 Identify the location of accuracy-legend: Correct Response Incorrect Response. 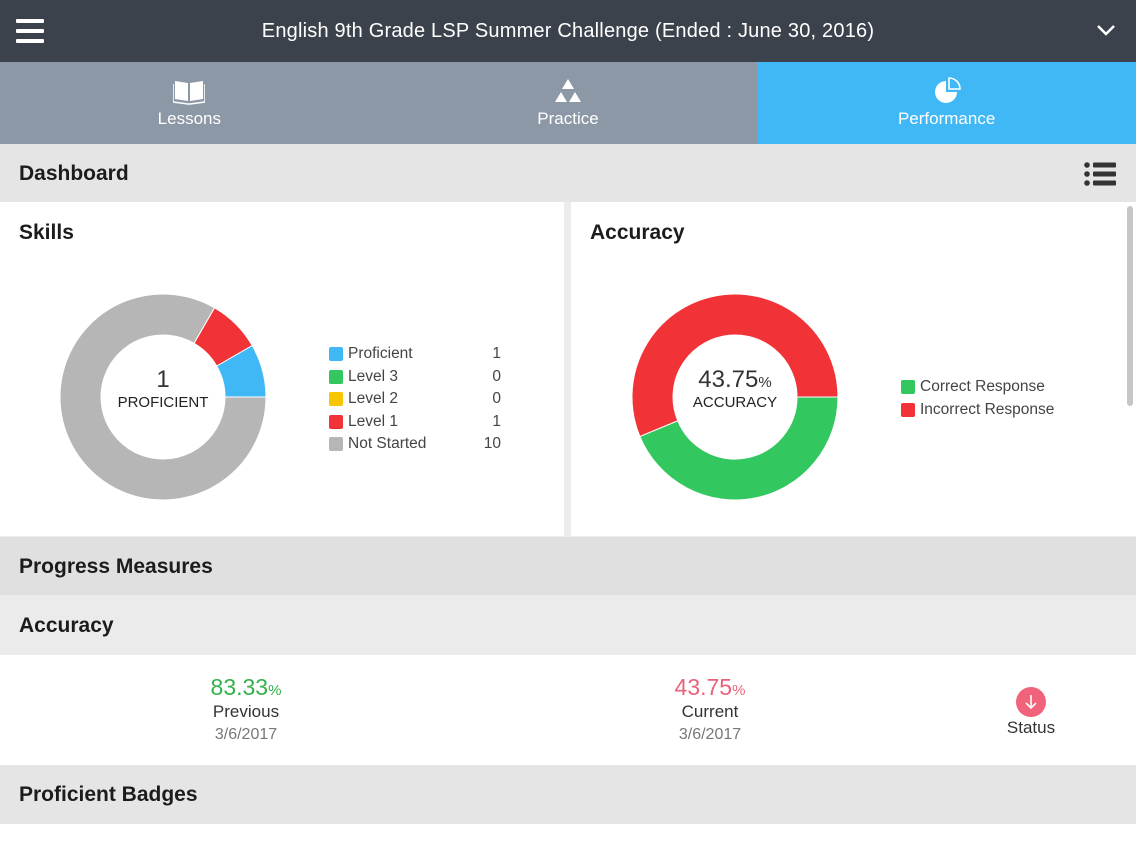
(996, 398).